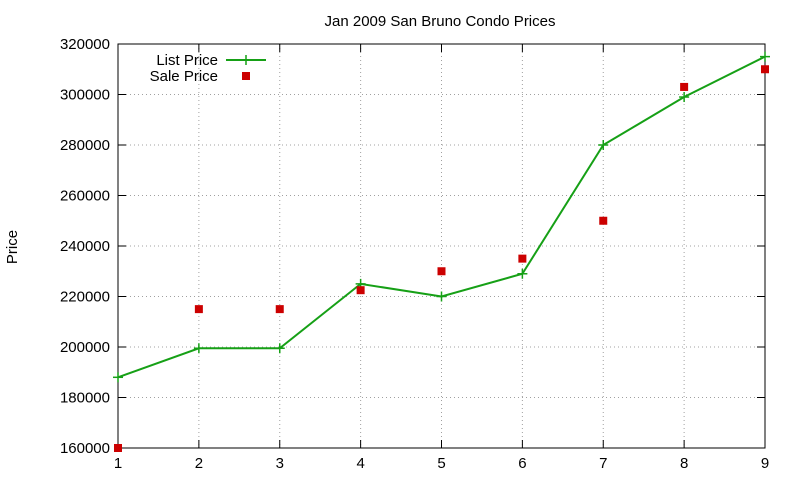 The image size is (800, 480). I want to click on y-tick-label: 320000, so click(85, 44).